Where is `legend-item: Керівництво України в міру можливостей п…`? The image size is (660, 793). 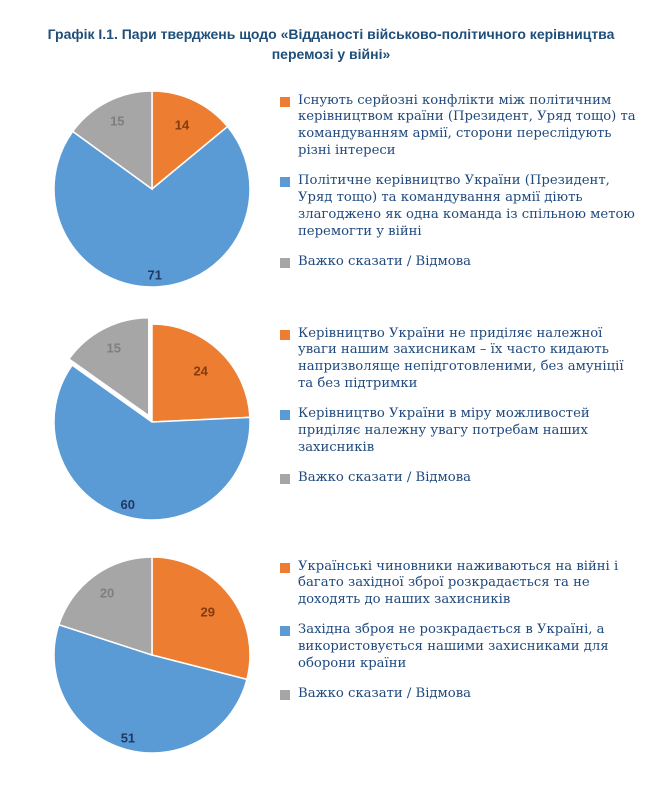 legend-item: Керівництво України в міру можливостей п… is located at coordinates (461, 431).